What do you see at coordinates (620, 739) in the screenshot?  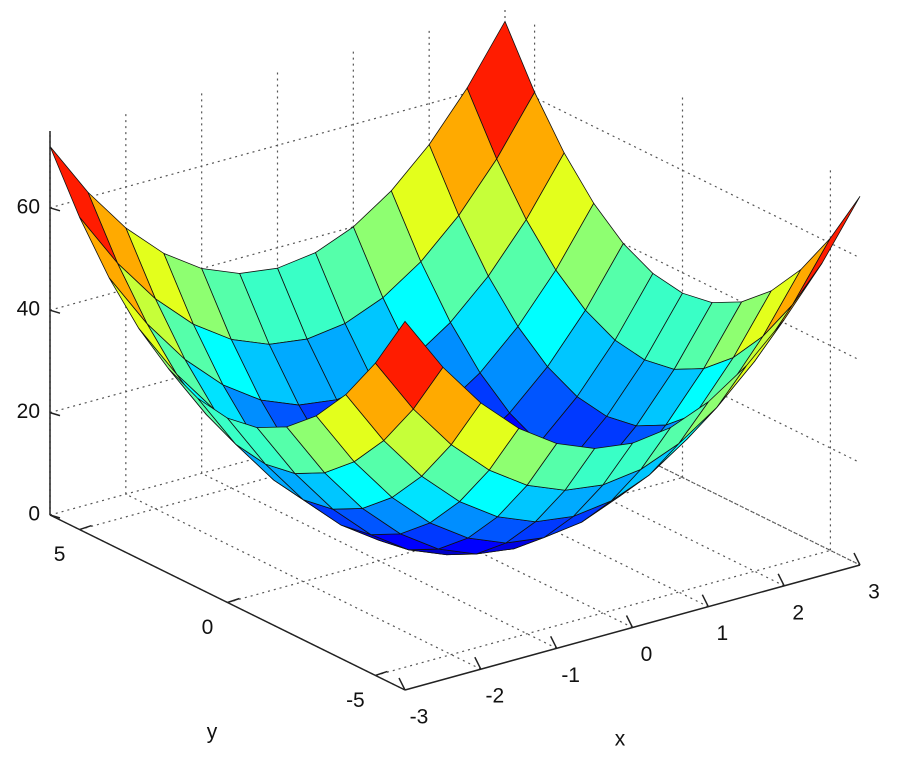 I see `x-axis-label: x` at bounding box center [620, 739].